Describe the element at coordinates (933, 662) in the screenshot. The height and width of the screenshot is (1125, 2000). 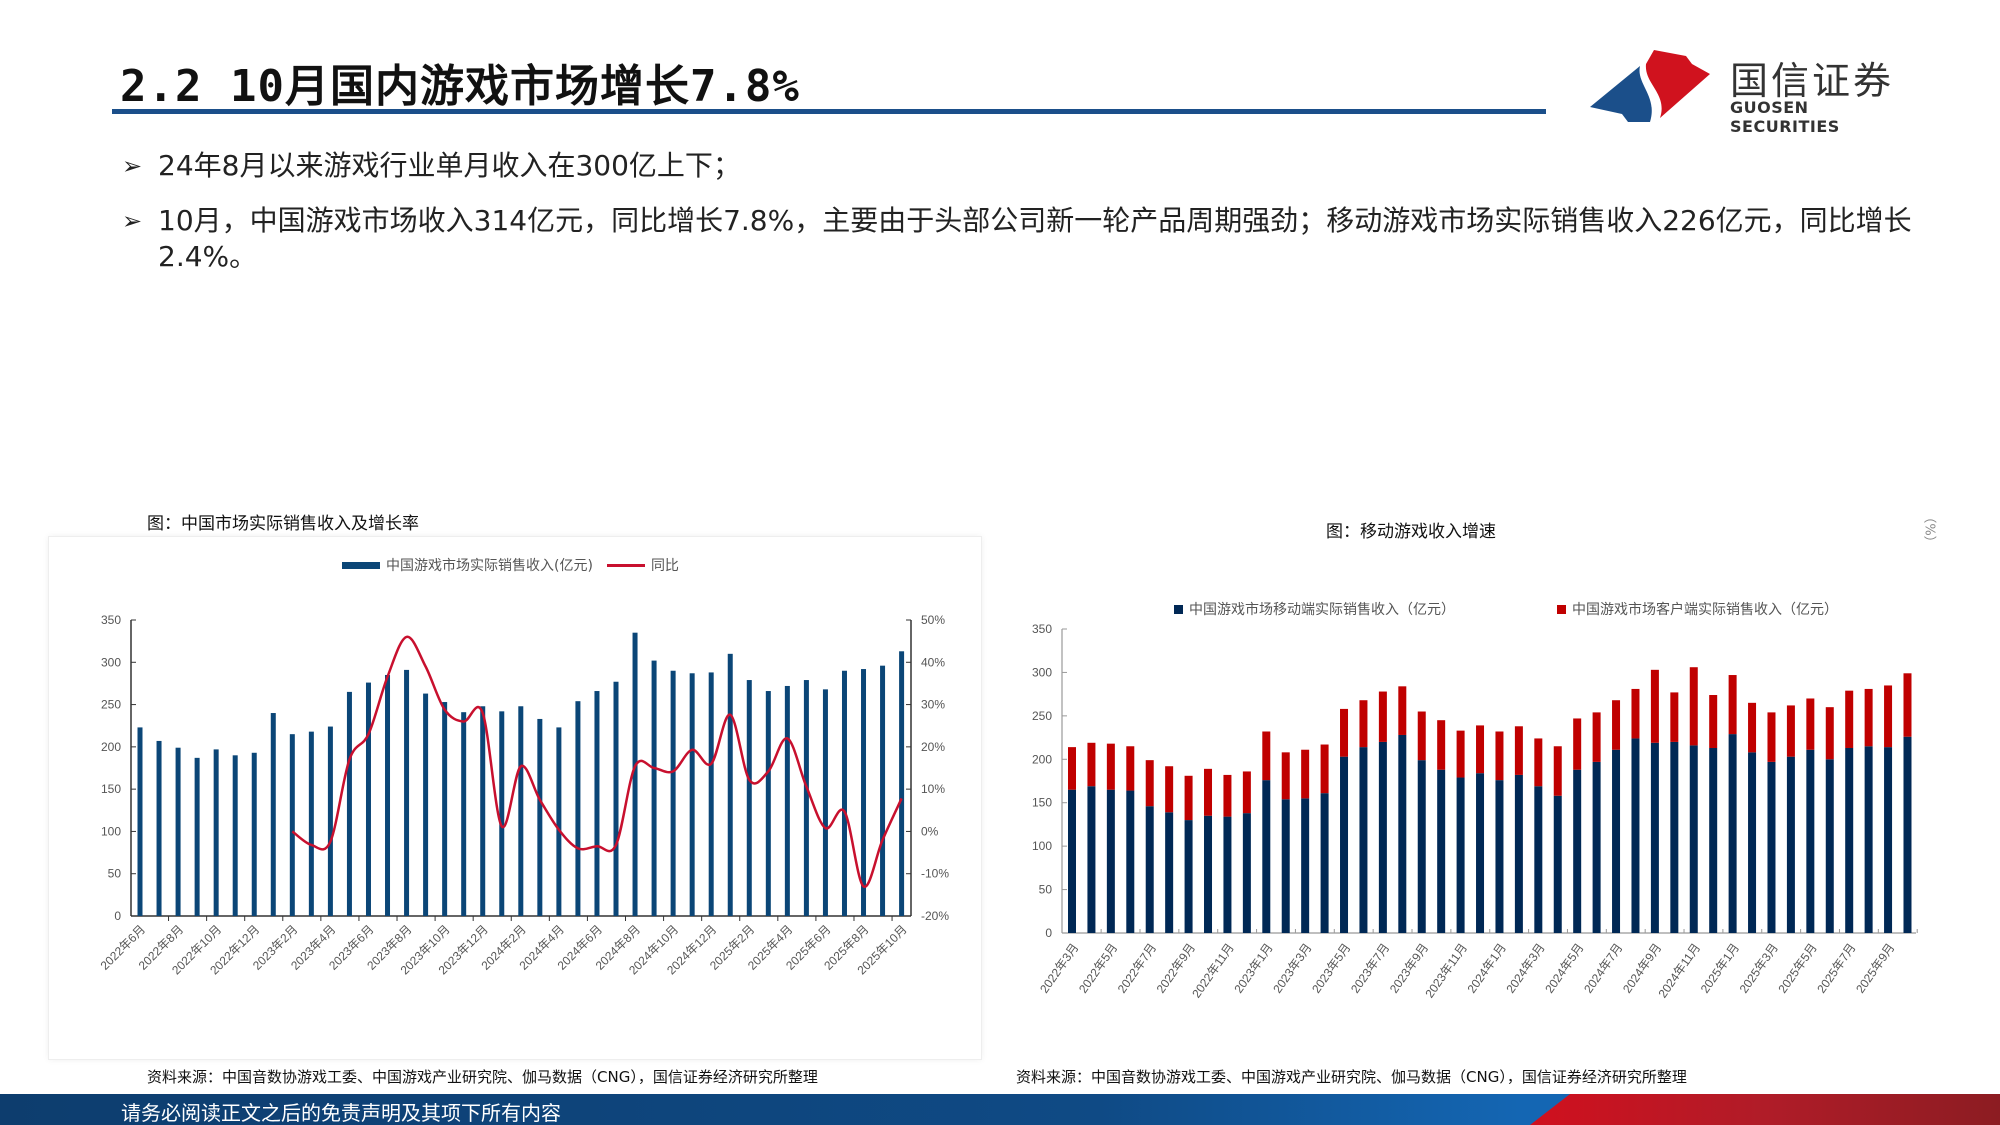
I see `y-tick-label-right: 40%` at that location.